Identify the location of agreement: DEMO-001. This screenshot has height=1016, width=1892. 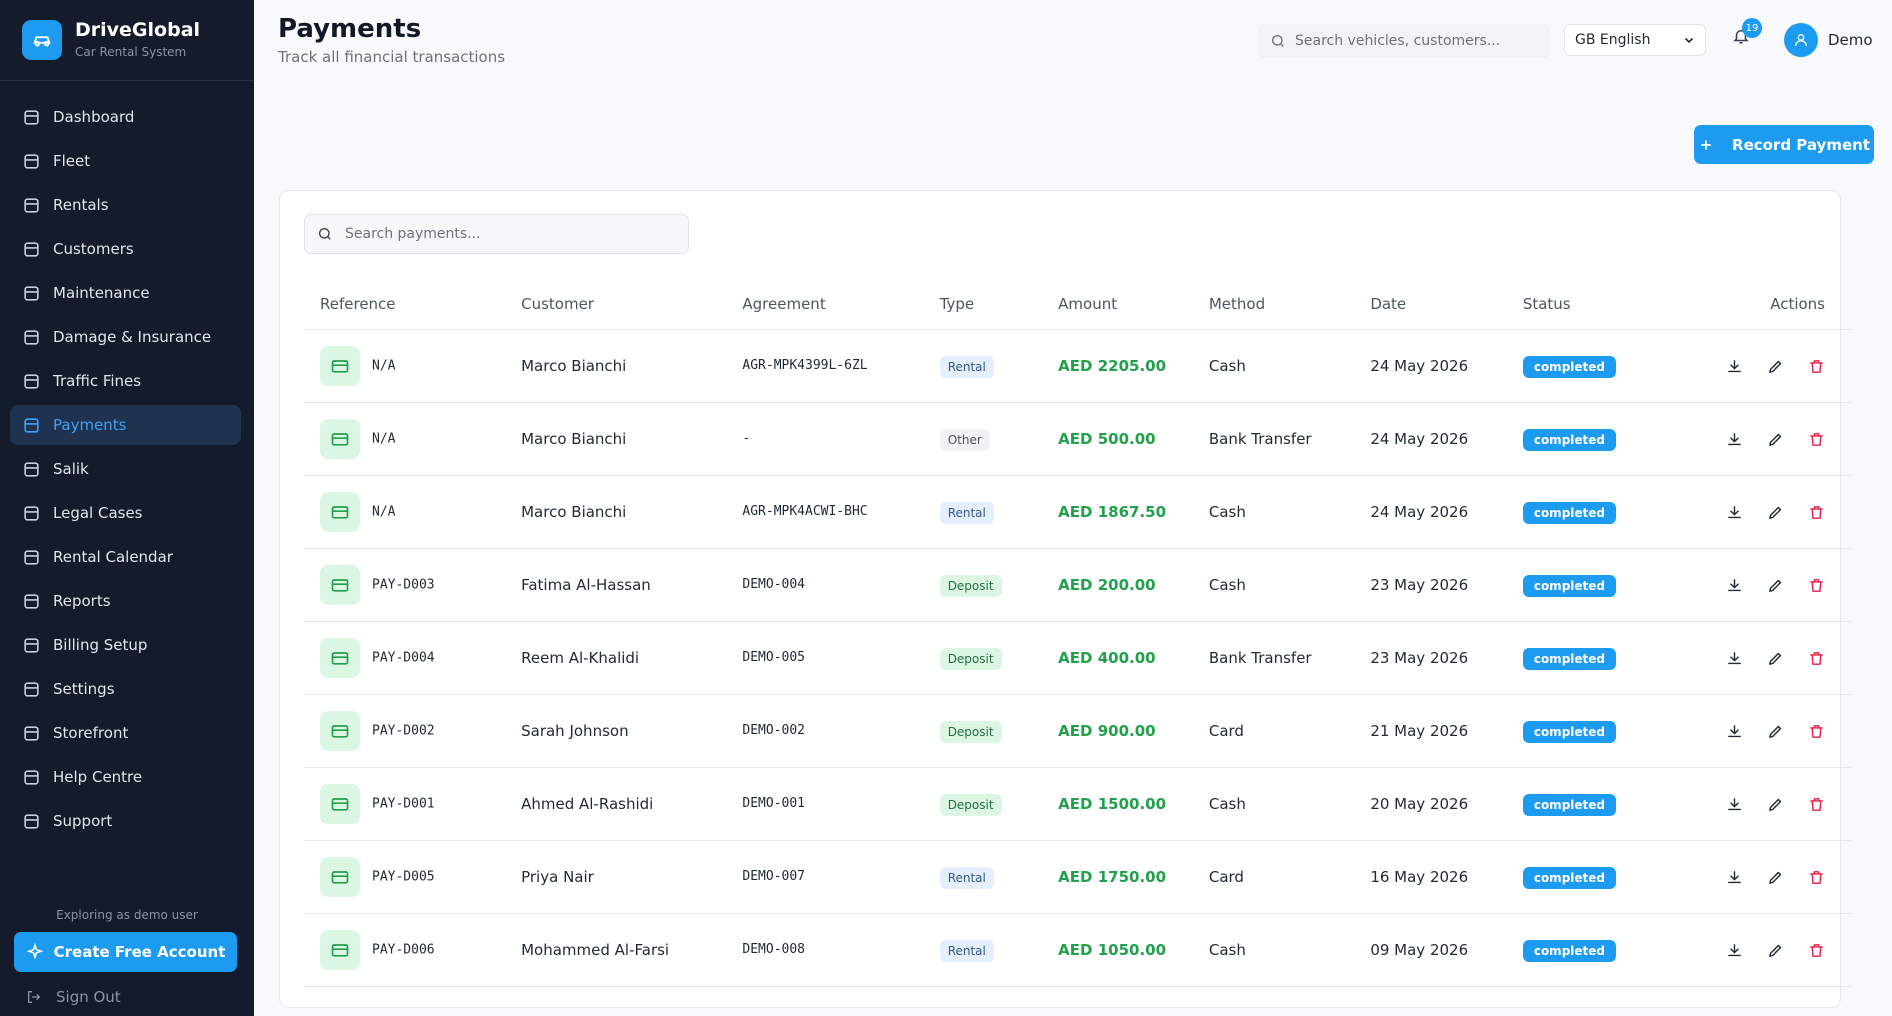
(825, 804).